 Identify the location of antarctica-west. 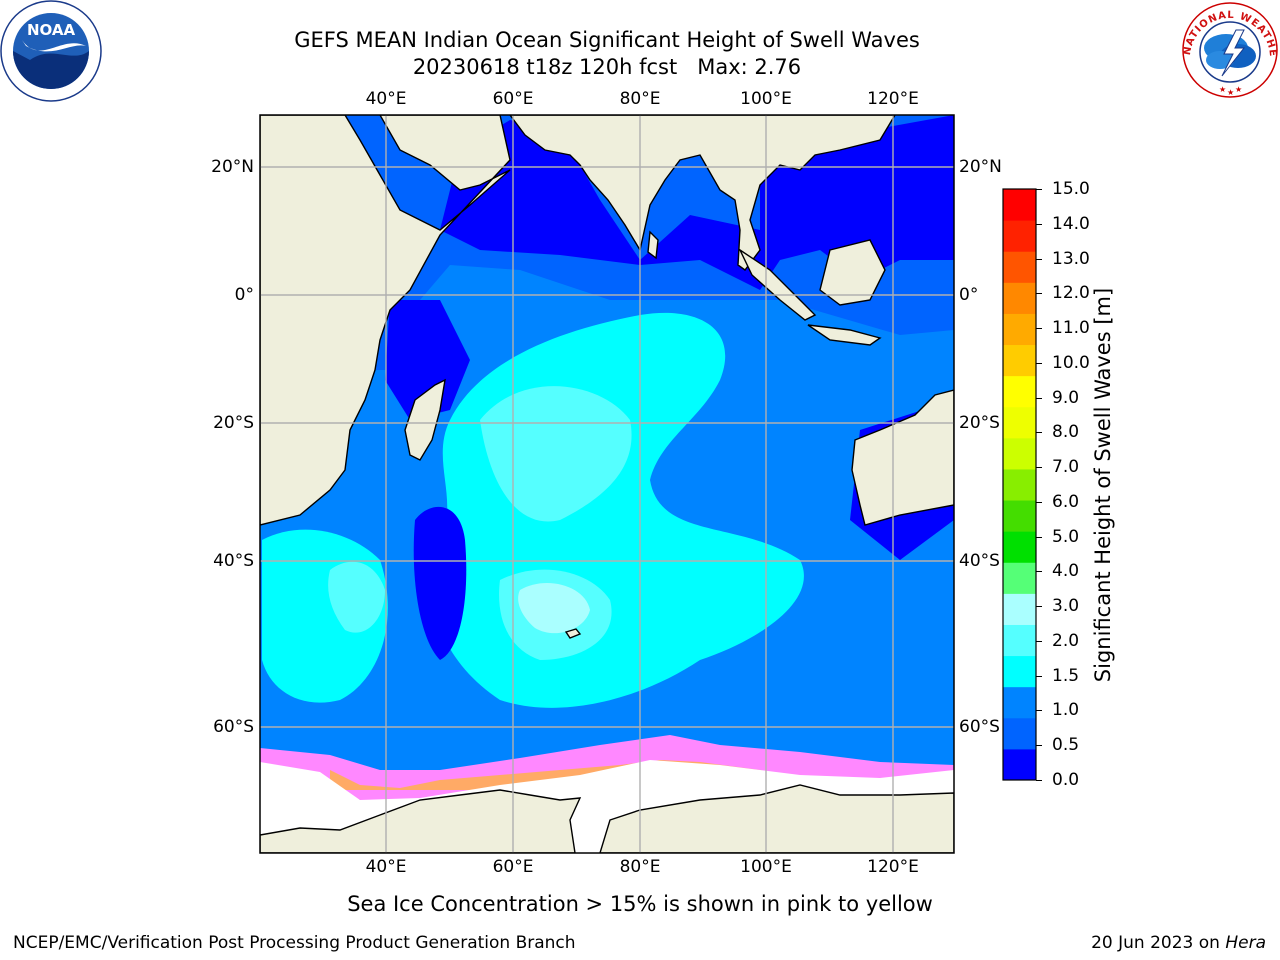
(421, 821).